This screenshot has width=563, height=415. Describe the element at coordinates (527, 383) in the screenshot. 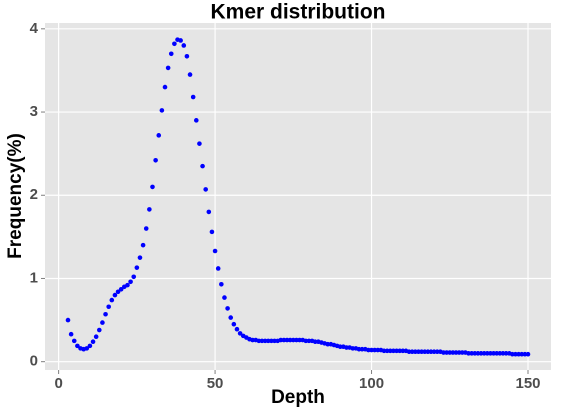

I see `x-tick-label: 150` at that location.